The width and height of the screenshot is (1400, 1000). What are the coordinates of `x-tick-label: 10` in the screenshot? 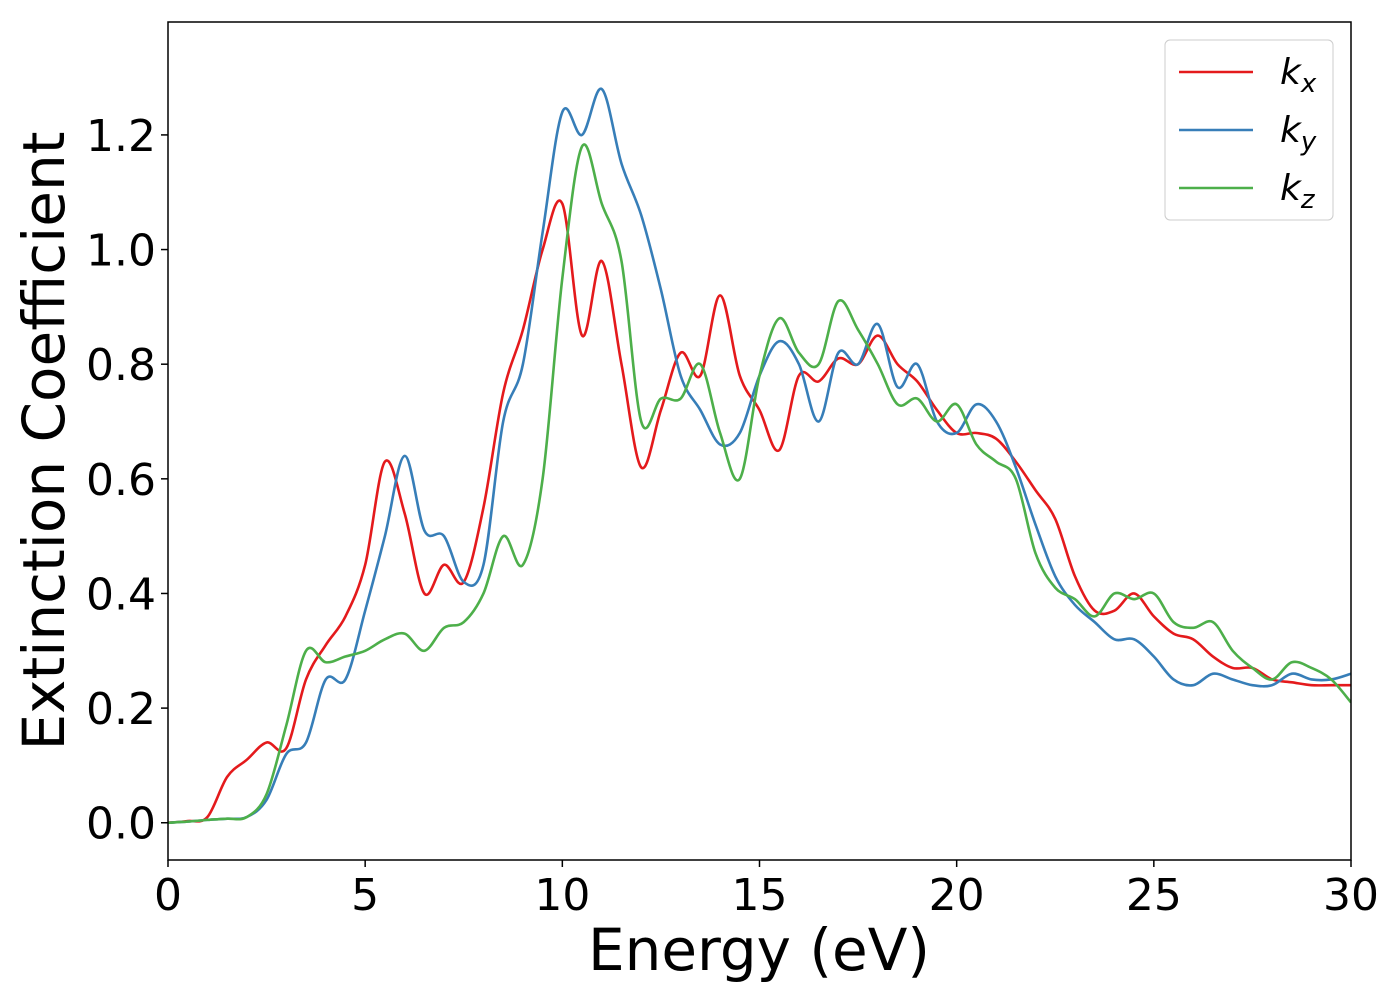 It's located at (562, 895).